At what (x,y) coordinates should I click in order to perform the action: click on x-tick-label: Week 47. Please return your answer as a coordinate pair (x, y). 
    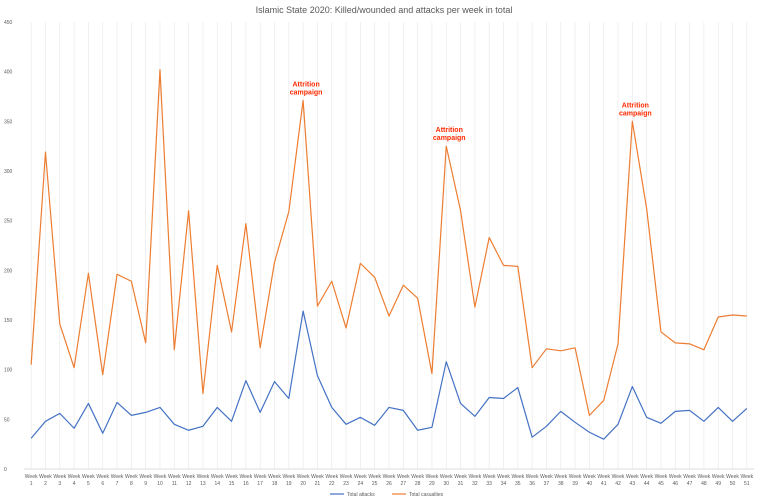
    Looking at the image, I should click on (689, 480).